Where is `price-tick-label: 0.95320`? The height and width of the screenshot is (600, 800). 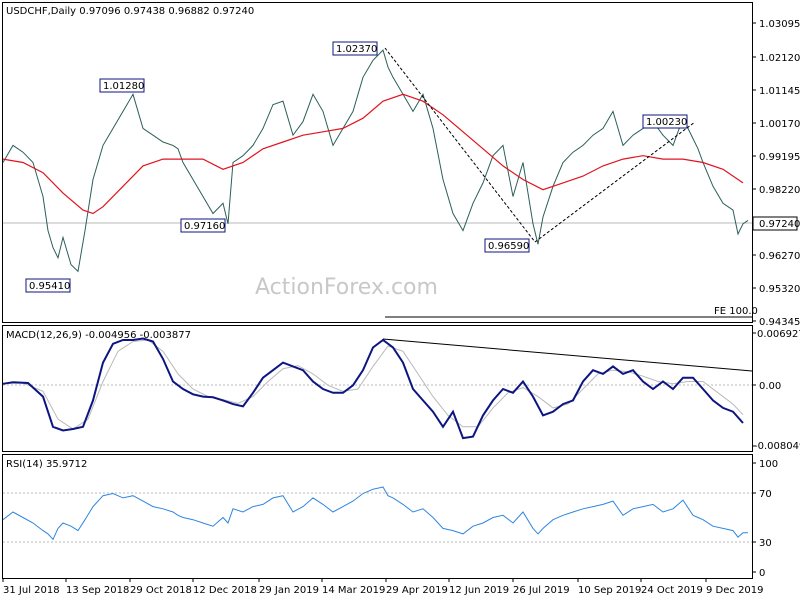 price-tick-label: 0.95320 is located at coordinates (779, 289).